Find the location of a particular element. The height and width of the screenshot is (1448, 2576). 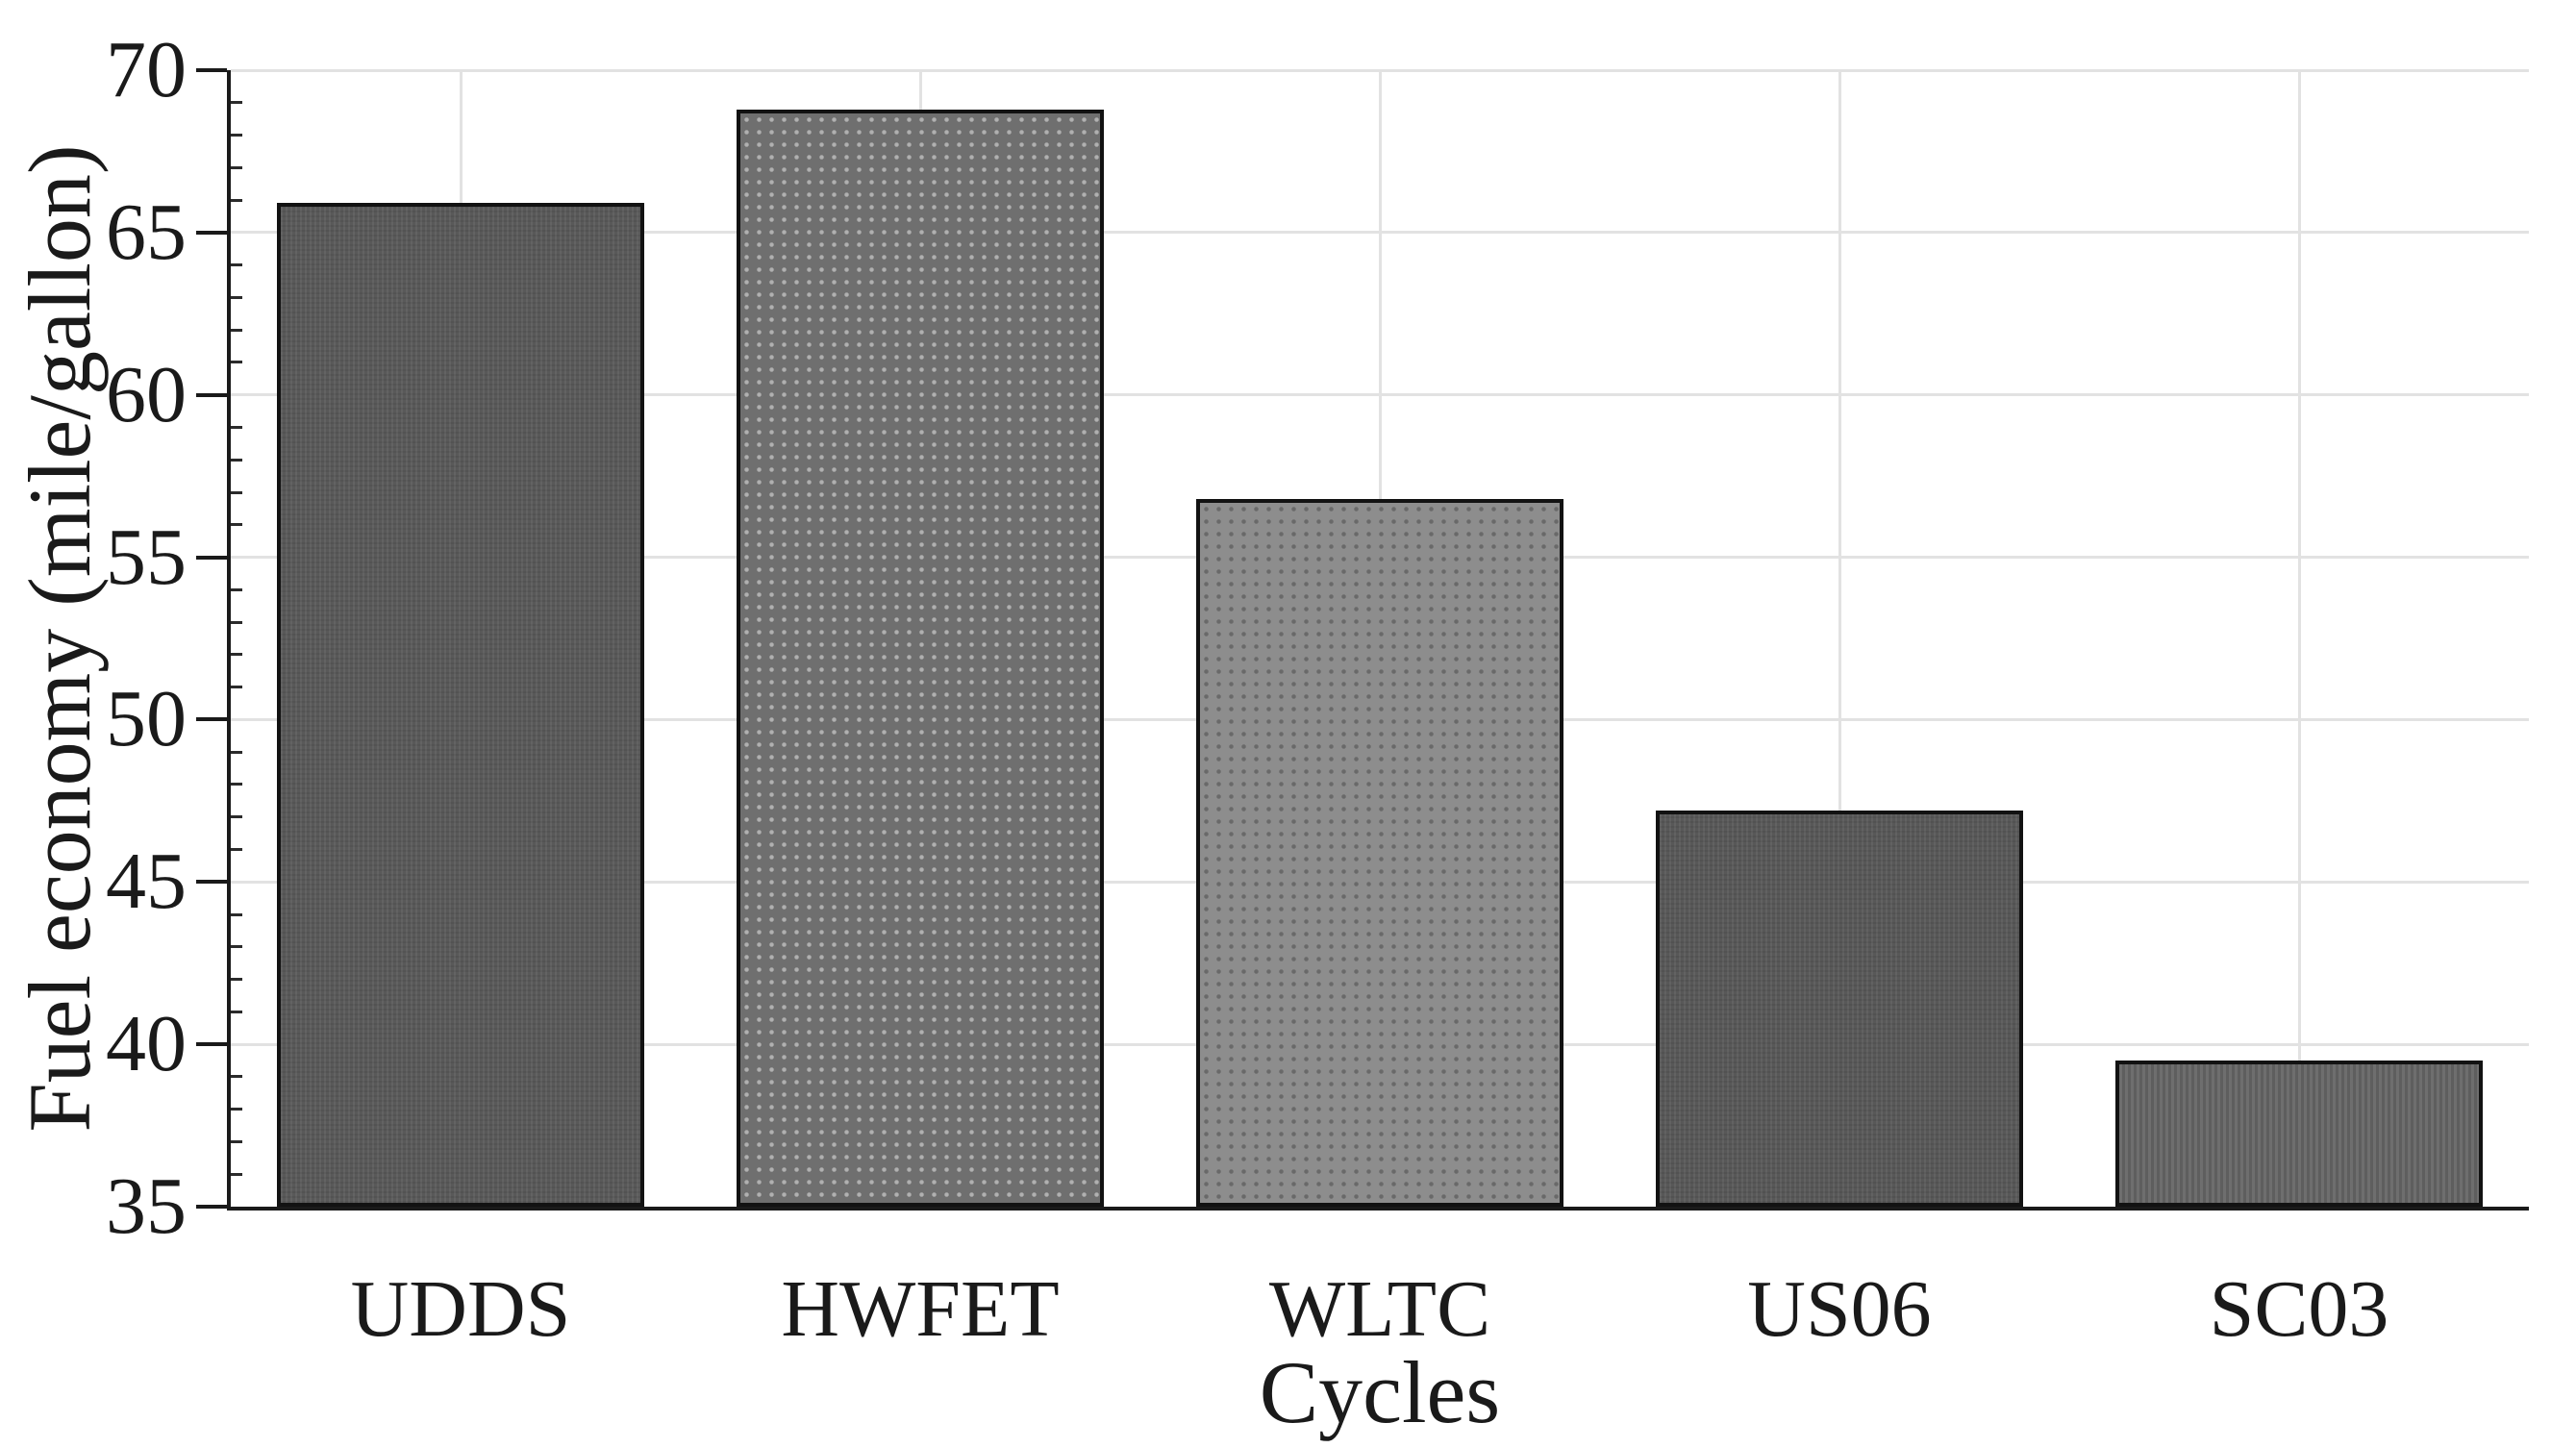

bar-hwfet is located at coordinates (920, 658).